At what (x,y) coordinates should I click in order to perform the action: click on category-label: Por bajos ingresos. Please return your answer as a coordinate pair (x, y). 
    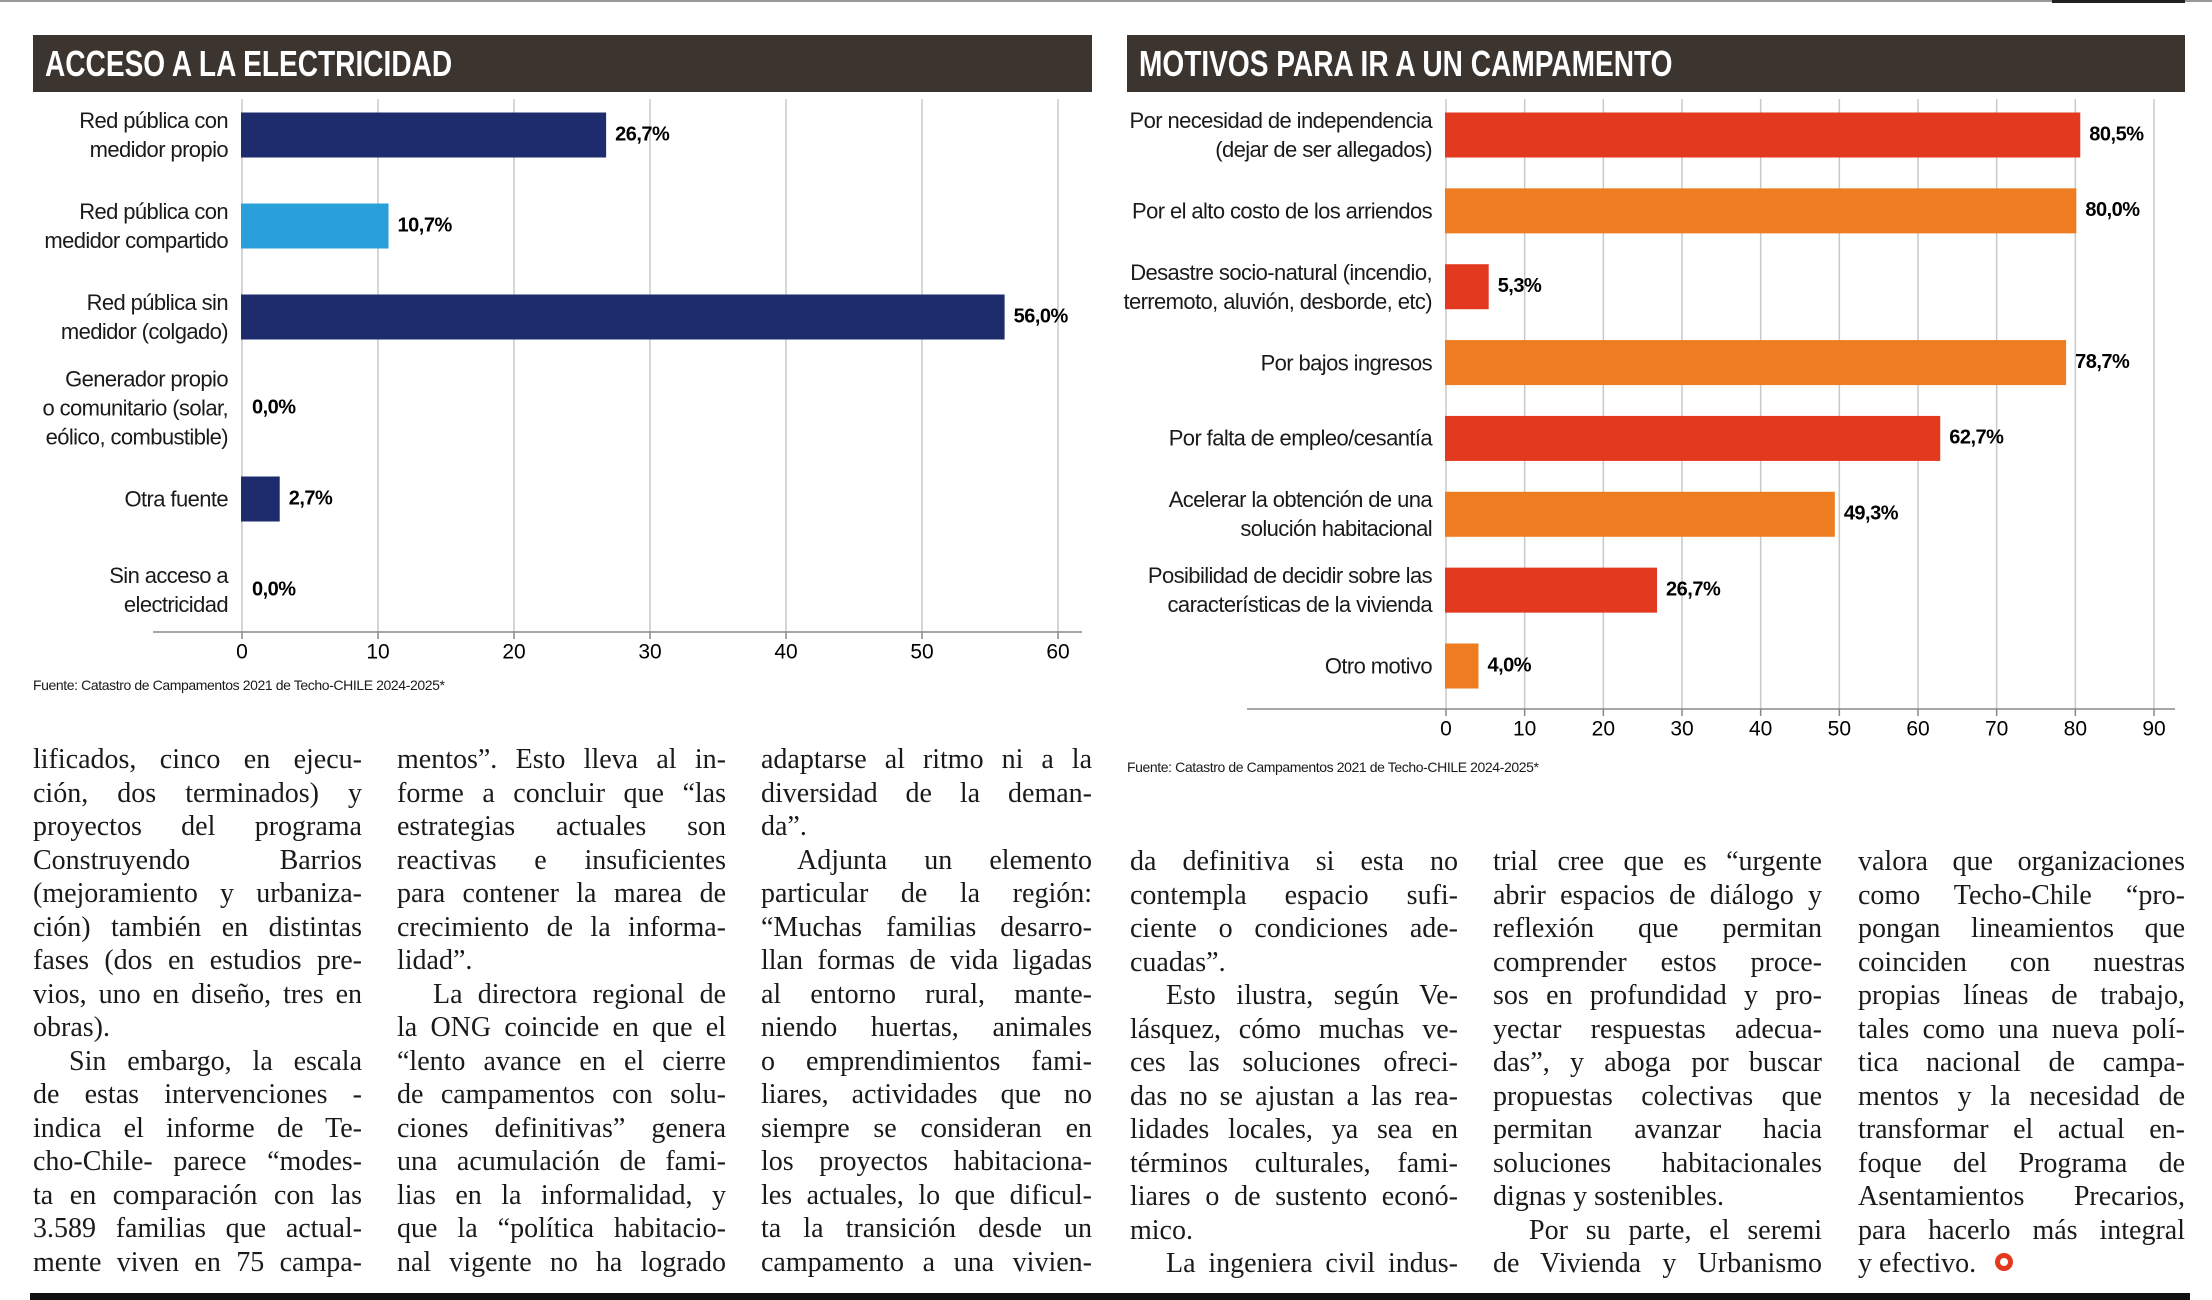
    Looking at the image, I should click on (1346, 363).